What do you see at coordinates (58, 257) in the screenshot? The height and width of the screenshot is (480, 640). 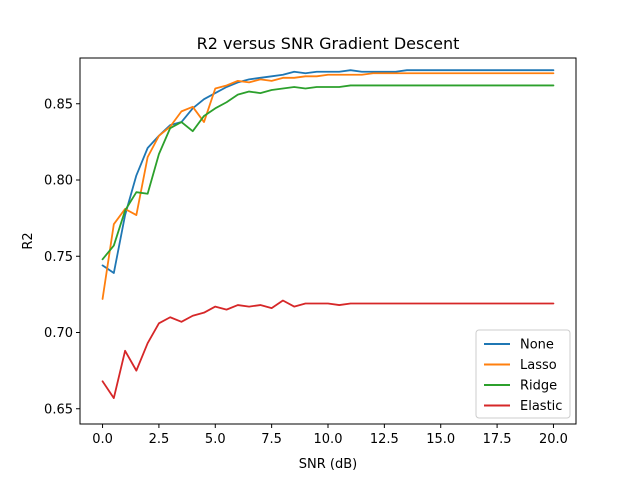 I see `y-tick-label: 0.75` at bounding box center [58, 257].